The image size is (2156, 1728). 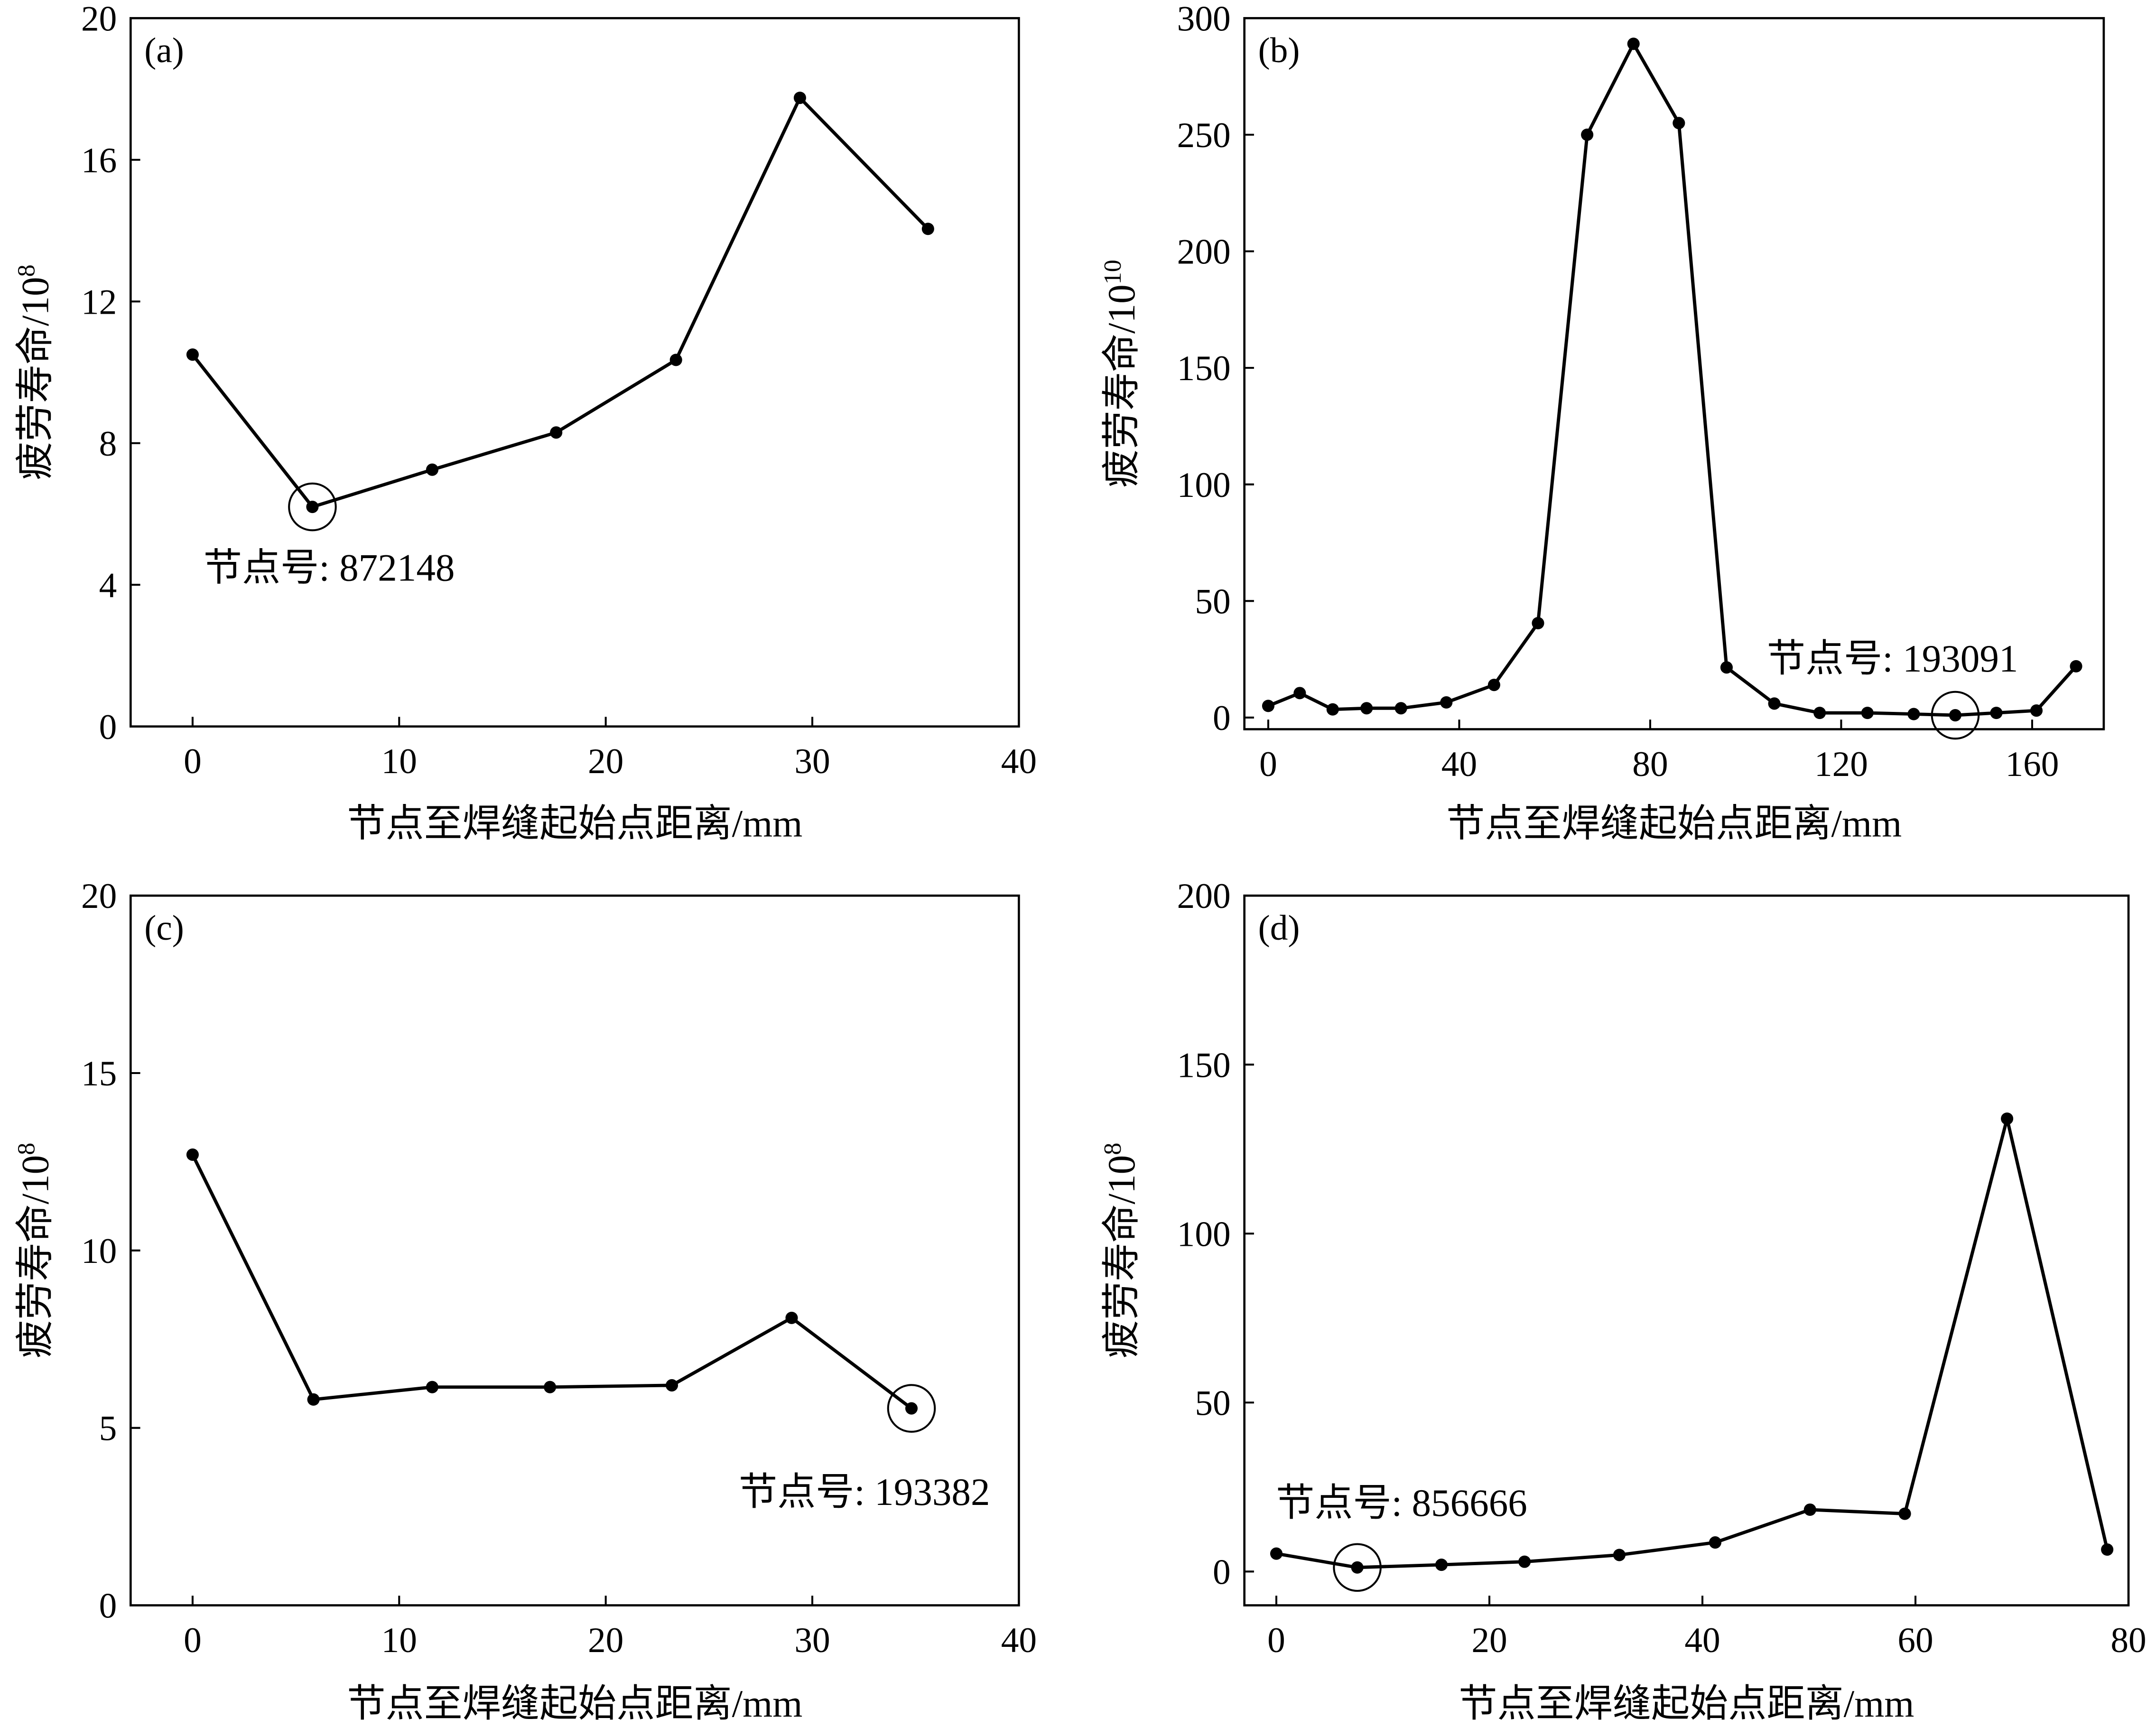 What do you see at coordinates (1204, 135) in the screenshot?
I see `y-tick-label: 250` at bounding box center [1204, 135].